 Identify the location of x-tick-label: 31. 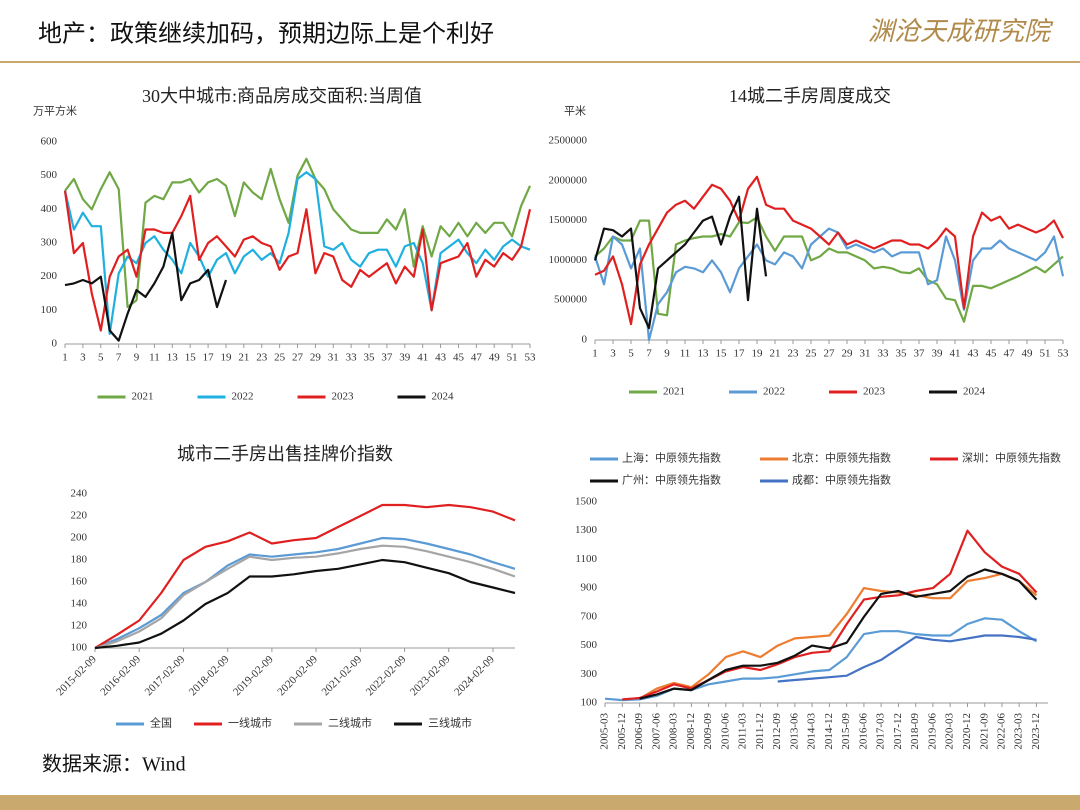
(865, 354).